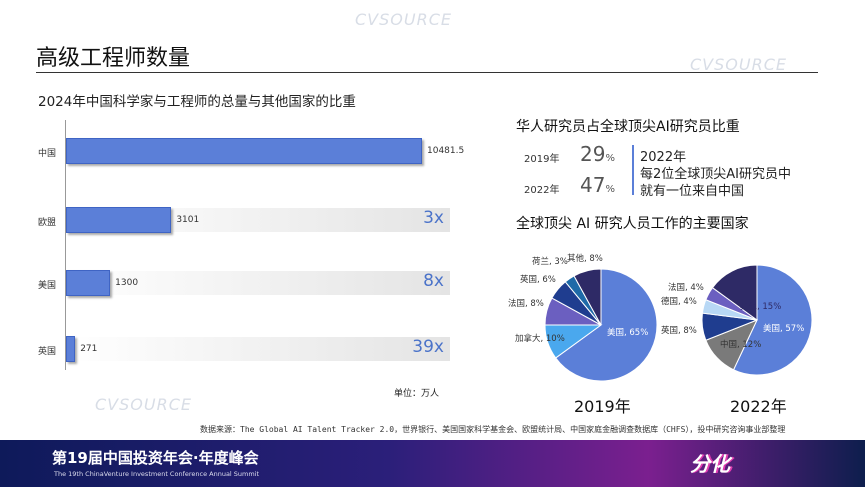  I want to click on bar-value: 10481.5, so click(446, 151).